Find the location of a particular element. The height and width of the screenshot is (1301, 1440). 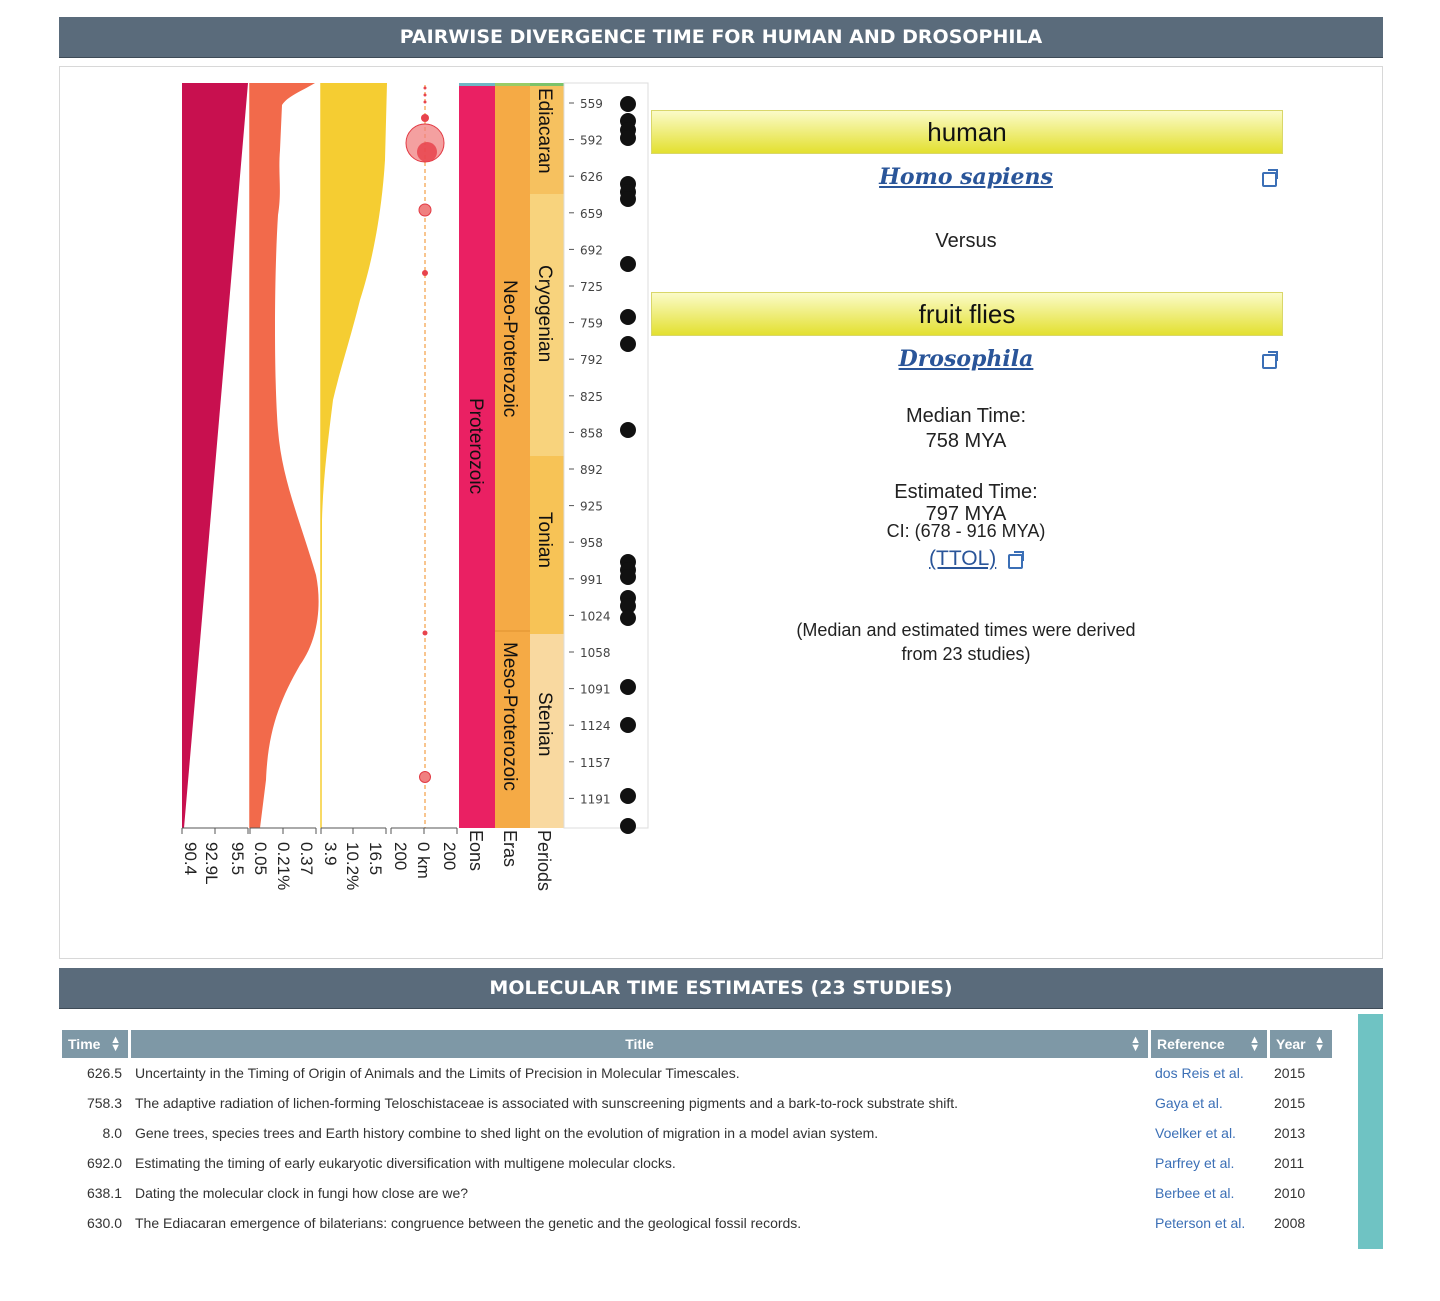

table-cell-year: 2010 is located at coordinates (1290, 1193).